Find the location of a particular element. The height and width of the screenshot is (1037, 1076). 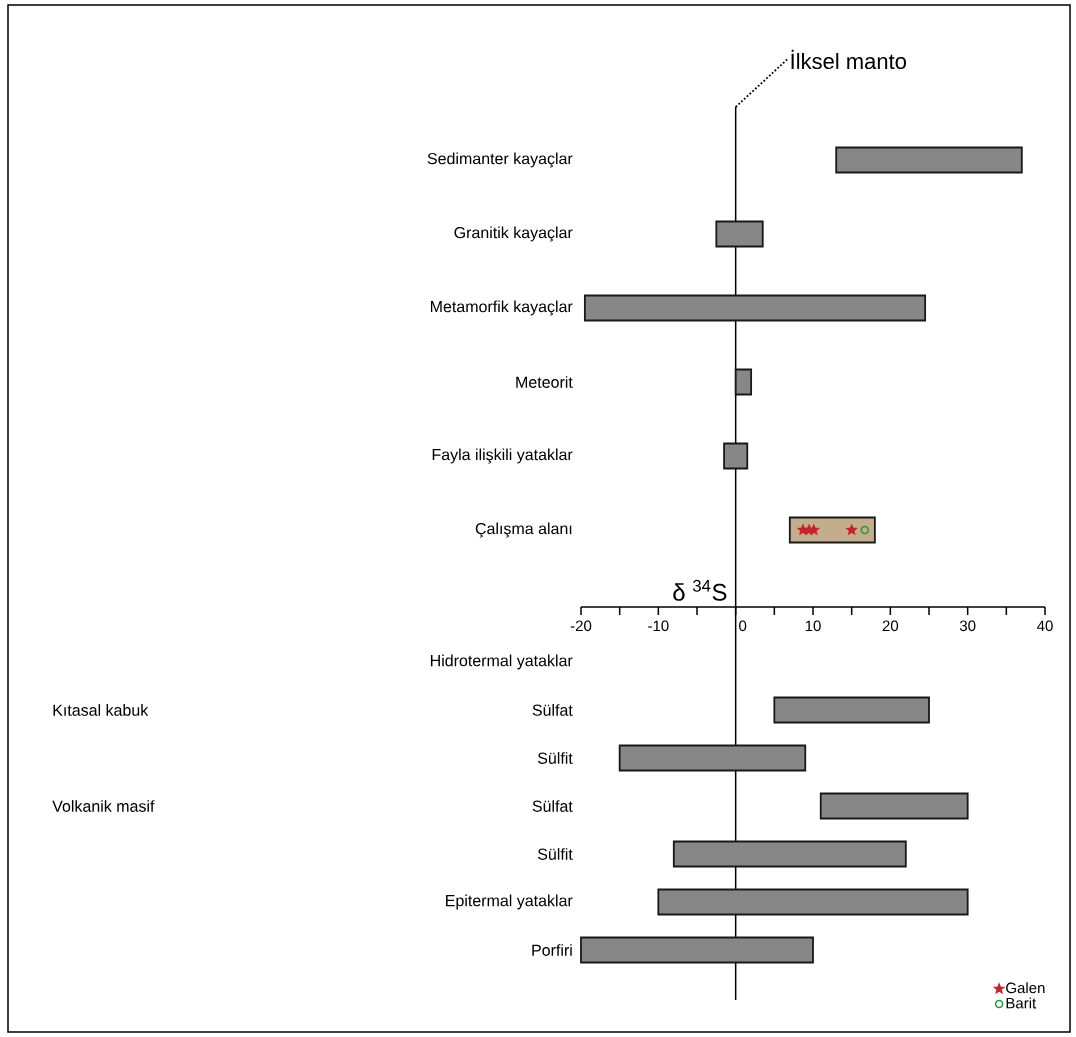

x-tick-label: 10 is located at coordinates (813, 626).